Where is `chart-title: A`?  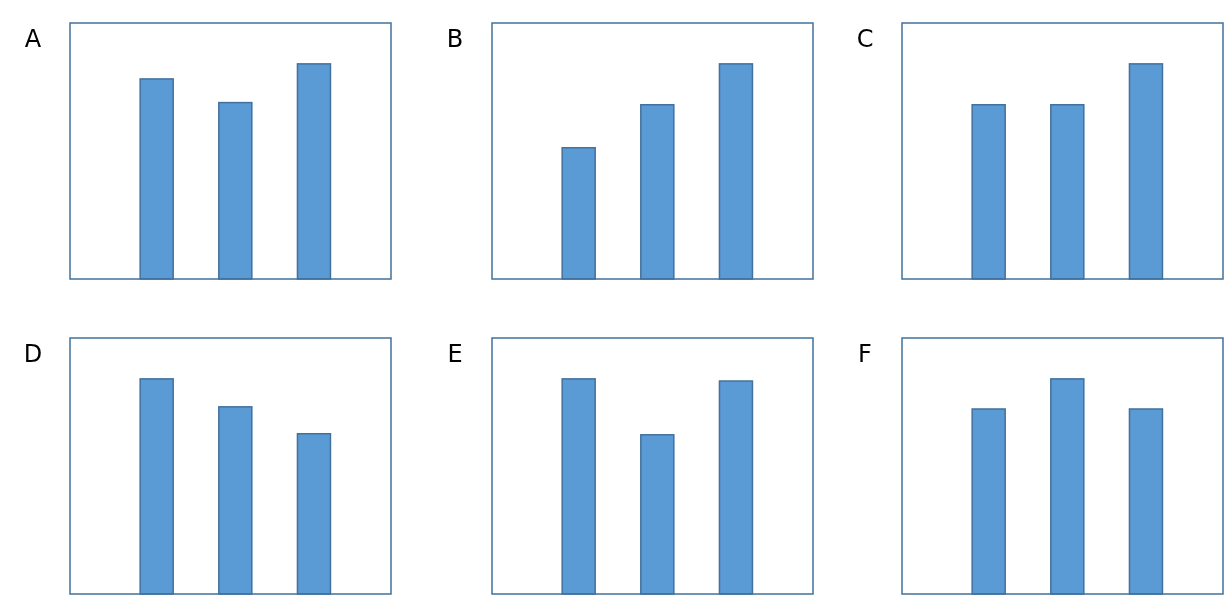 chart-title: A is located at coordinates (33, 39).